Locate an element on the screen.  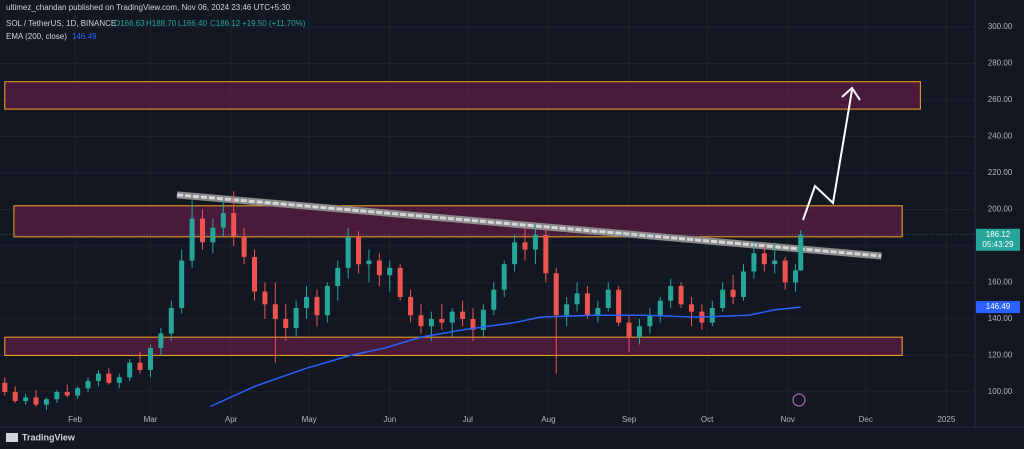
ohlc-high: H188.70 is located at coordinates (161, 23).